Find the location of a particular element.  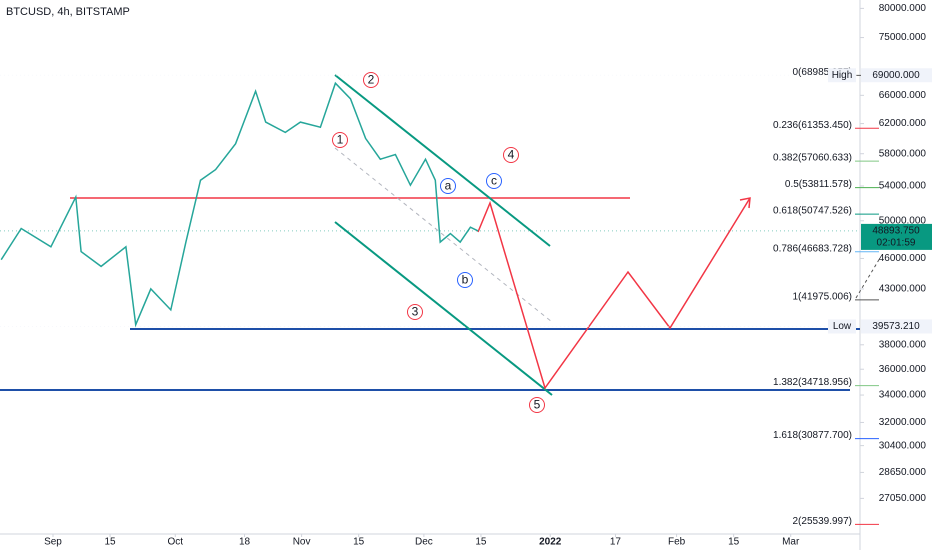

y-tick-label: 75000.000 is located at coordinates (903, 37).